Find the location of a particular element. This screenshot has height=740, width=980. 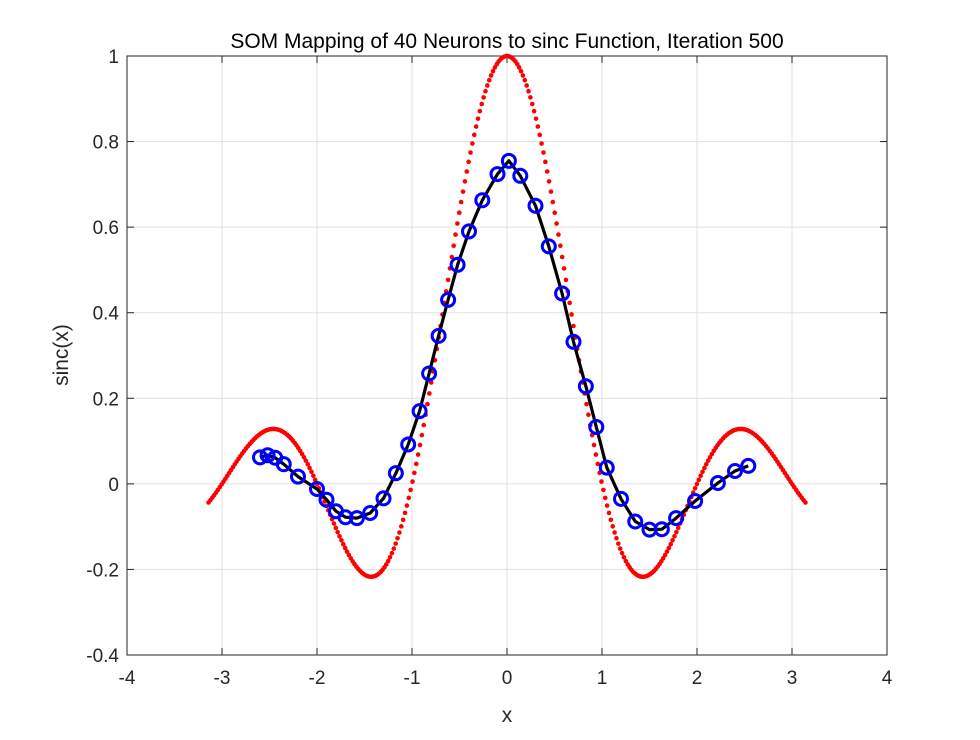

x-tick-label: 1 is located at coordinates (602, 678).